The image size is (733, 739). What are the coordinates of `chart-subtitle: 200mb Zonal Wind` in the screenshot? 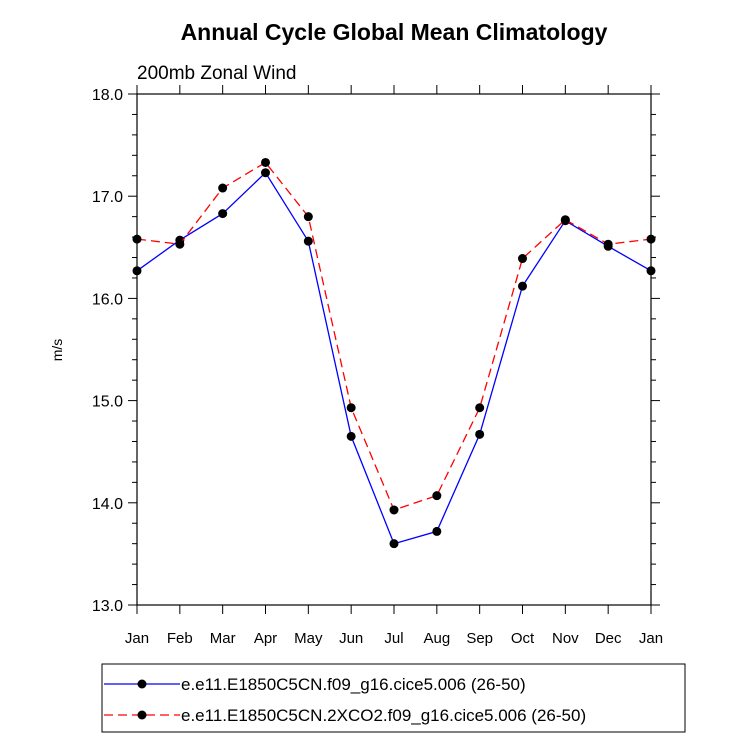 It's located at (216, 73).